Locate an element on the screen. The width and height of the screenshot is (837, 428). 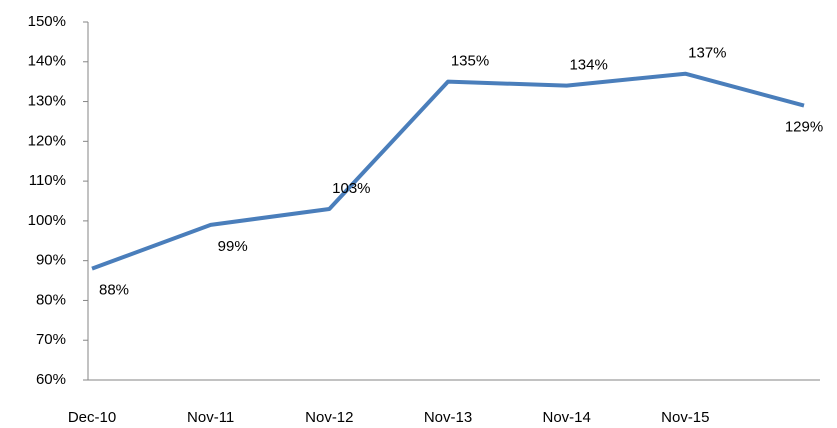
data-label: 135% is located at coordinates (470, 61).